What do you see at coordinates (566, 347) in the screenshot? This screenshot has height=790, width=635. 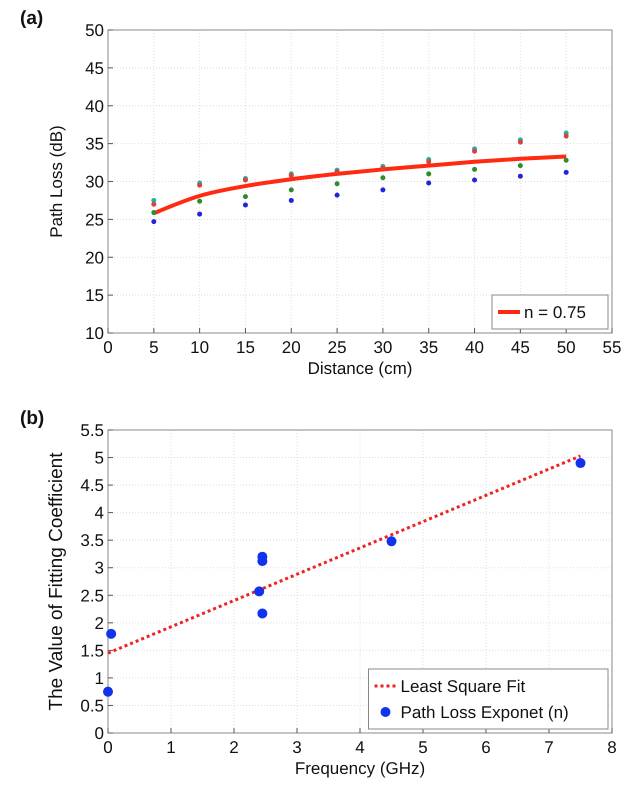 I see `x-tick-label: 50` at bounding box center [566, 347].